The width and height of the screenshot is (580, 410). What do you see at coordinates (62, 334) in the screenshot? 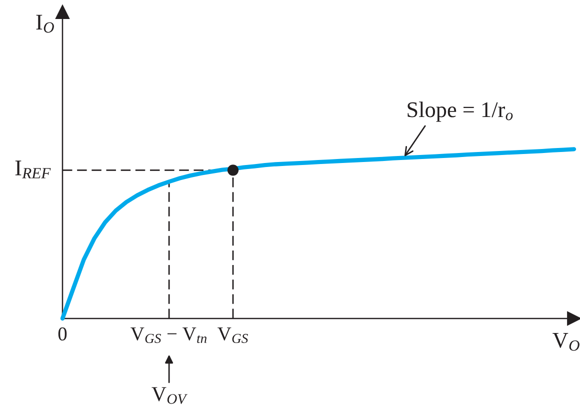
I see `x-tick-label: 0` at bounding box center [62, 334].